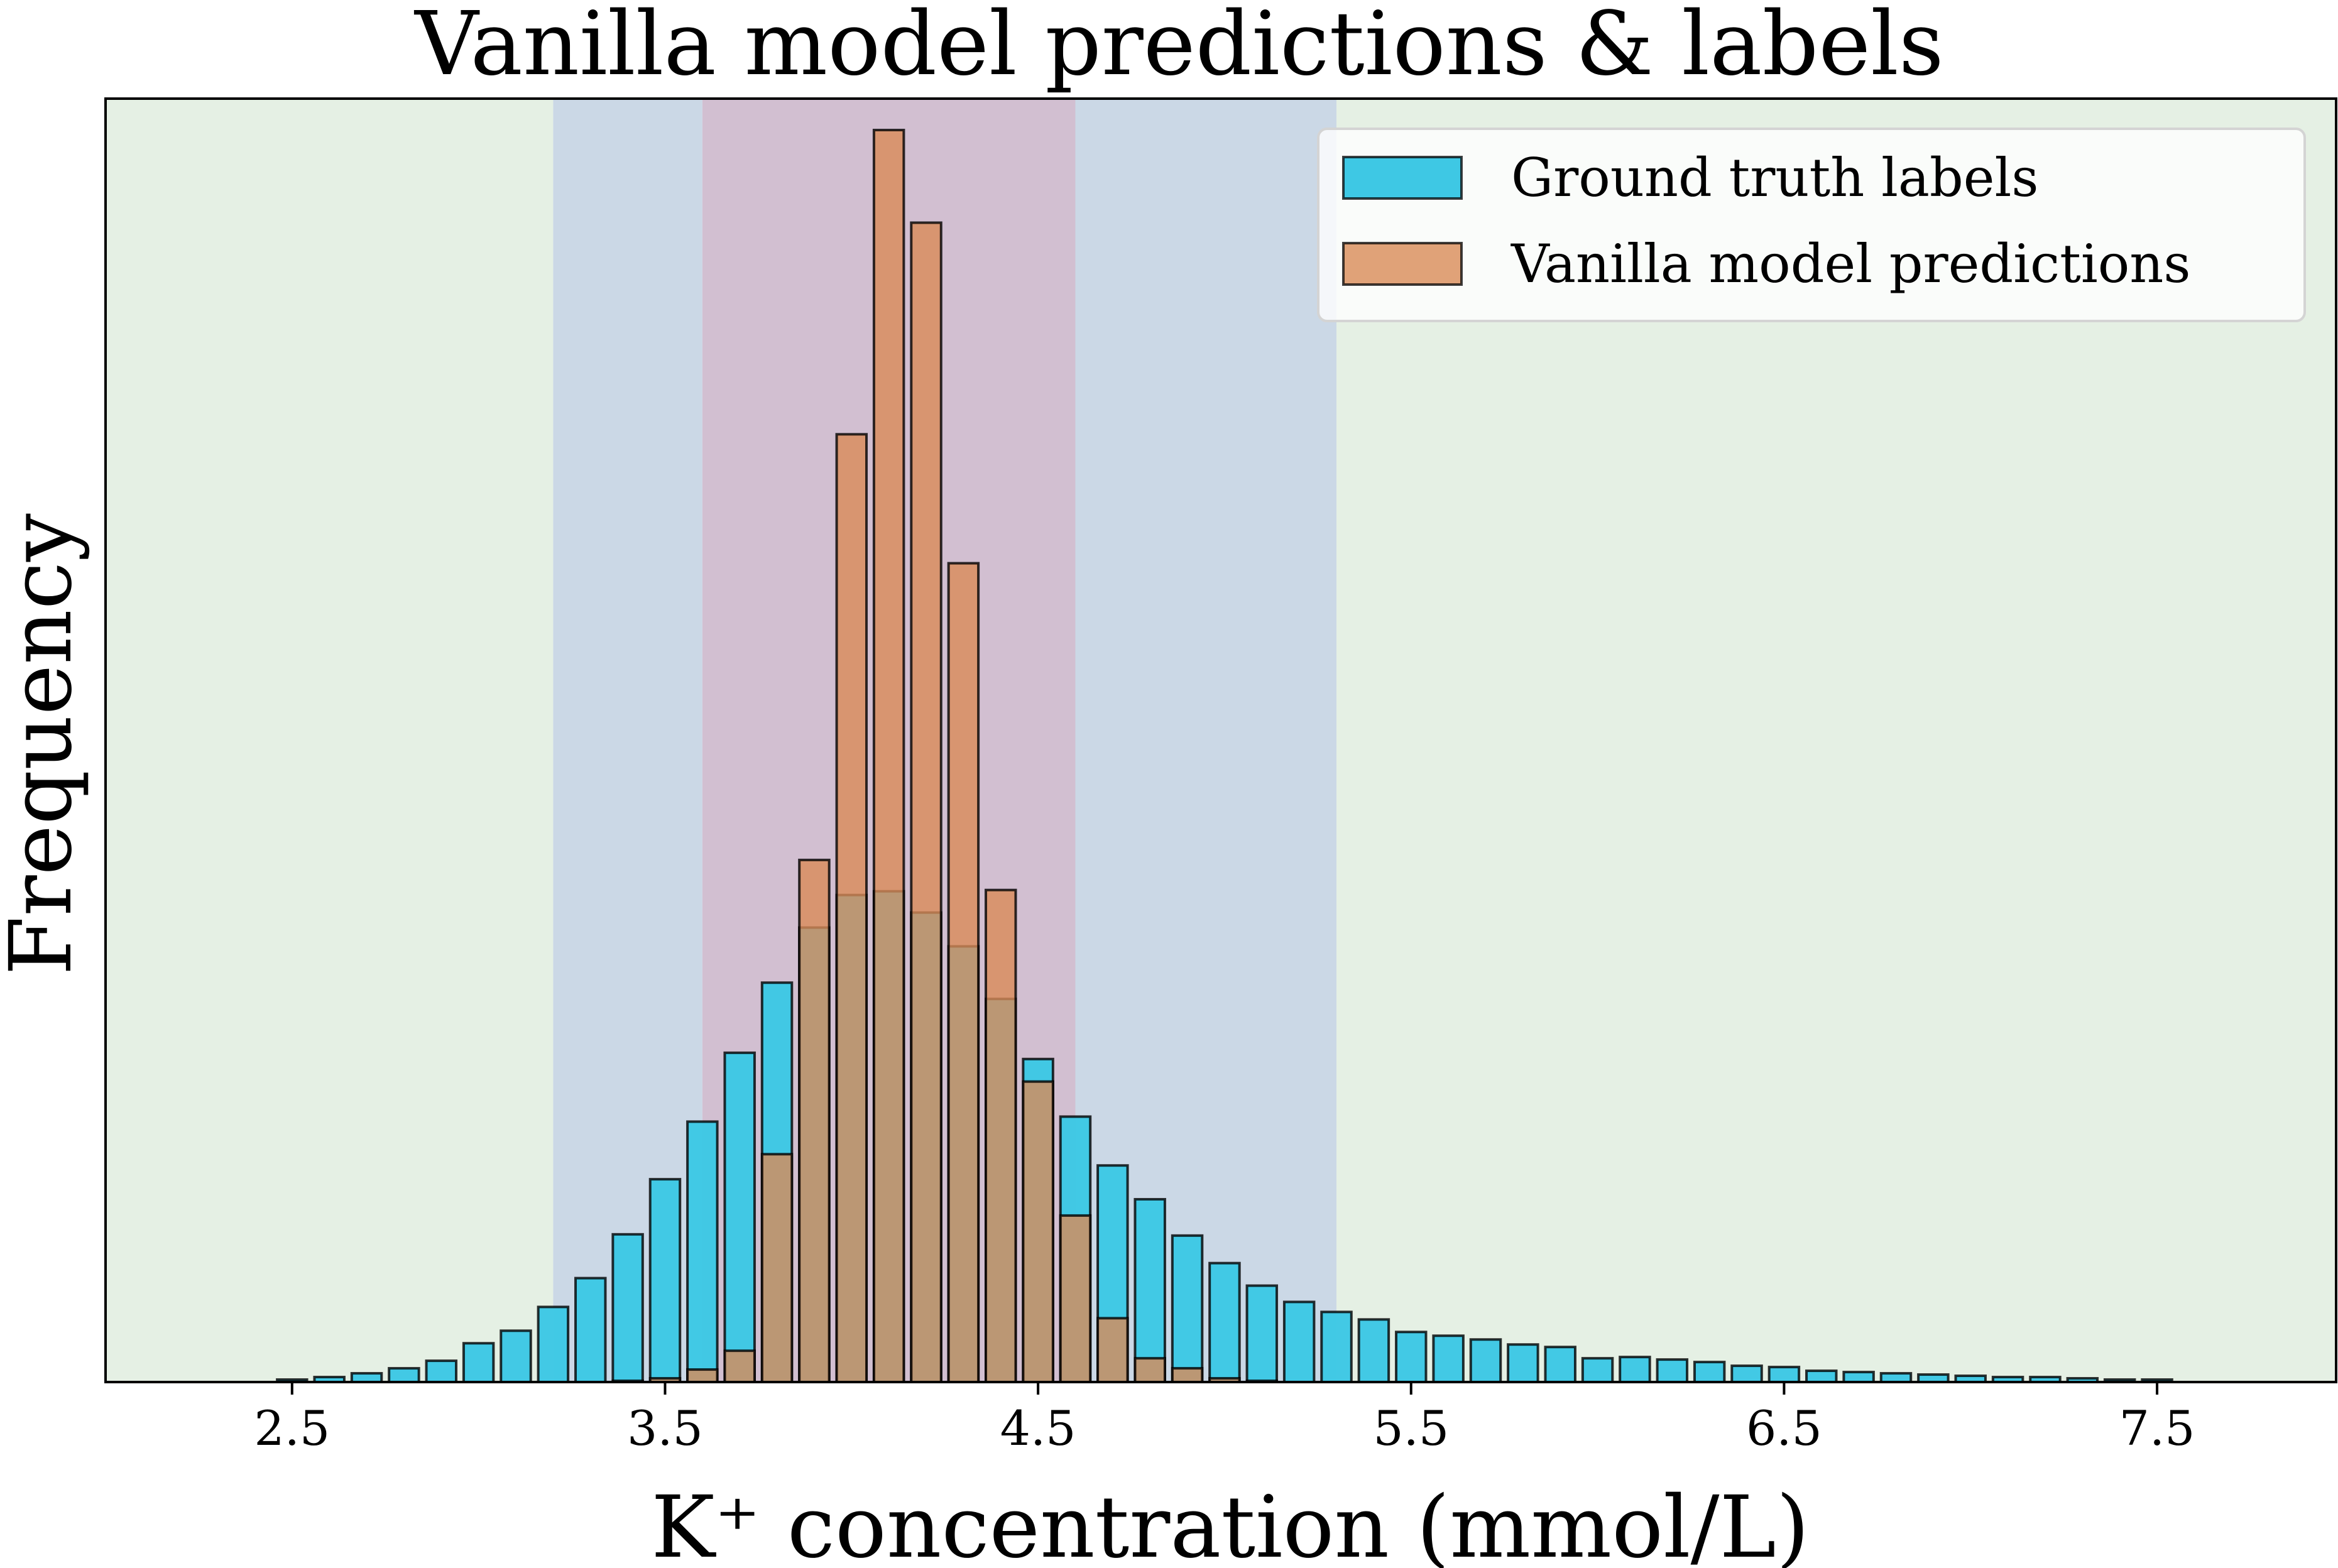 The image size is (2338, 1568). I want to click on x-tick-label: 4.5, so click(1038, 1428).